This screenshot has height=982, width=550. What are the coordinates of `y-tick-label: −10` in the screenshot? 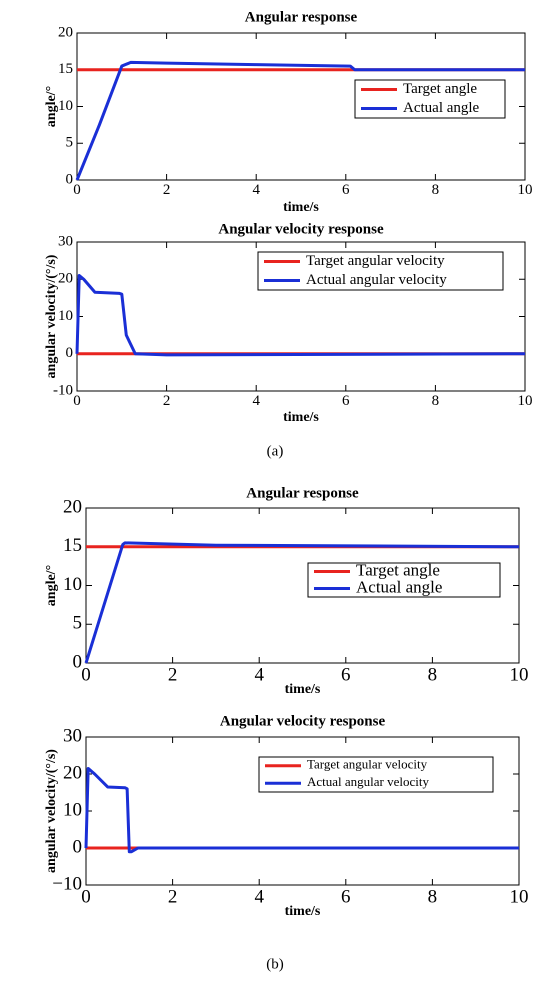 It's located at (67, 883).